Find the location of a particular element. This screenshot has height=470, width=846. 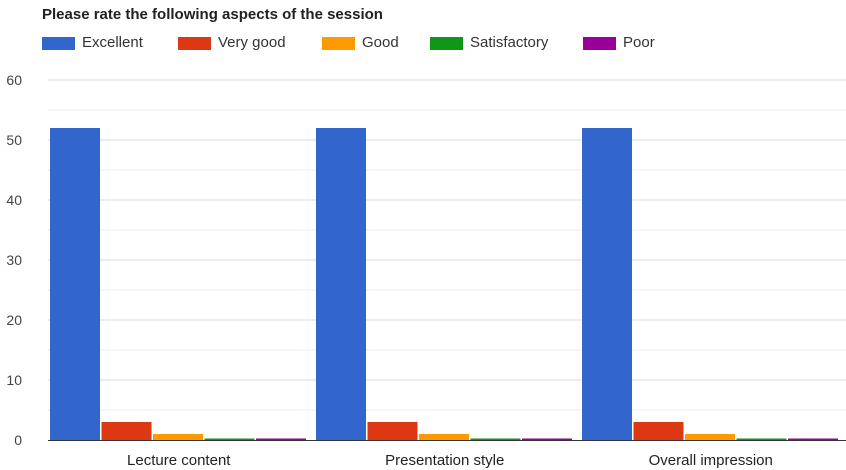

legend-label: Satisfactory is located at coordinates (509, 42).